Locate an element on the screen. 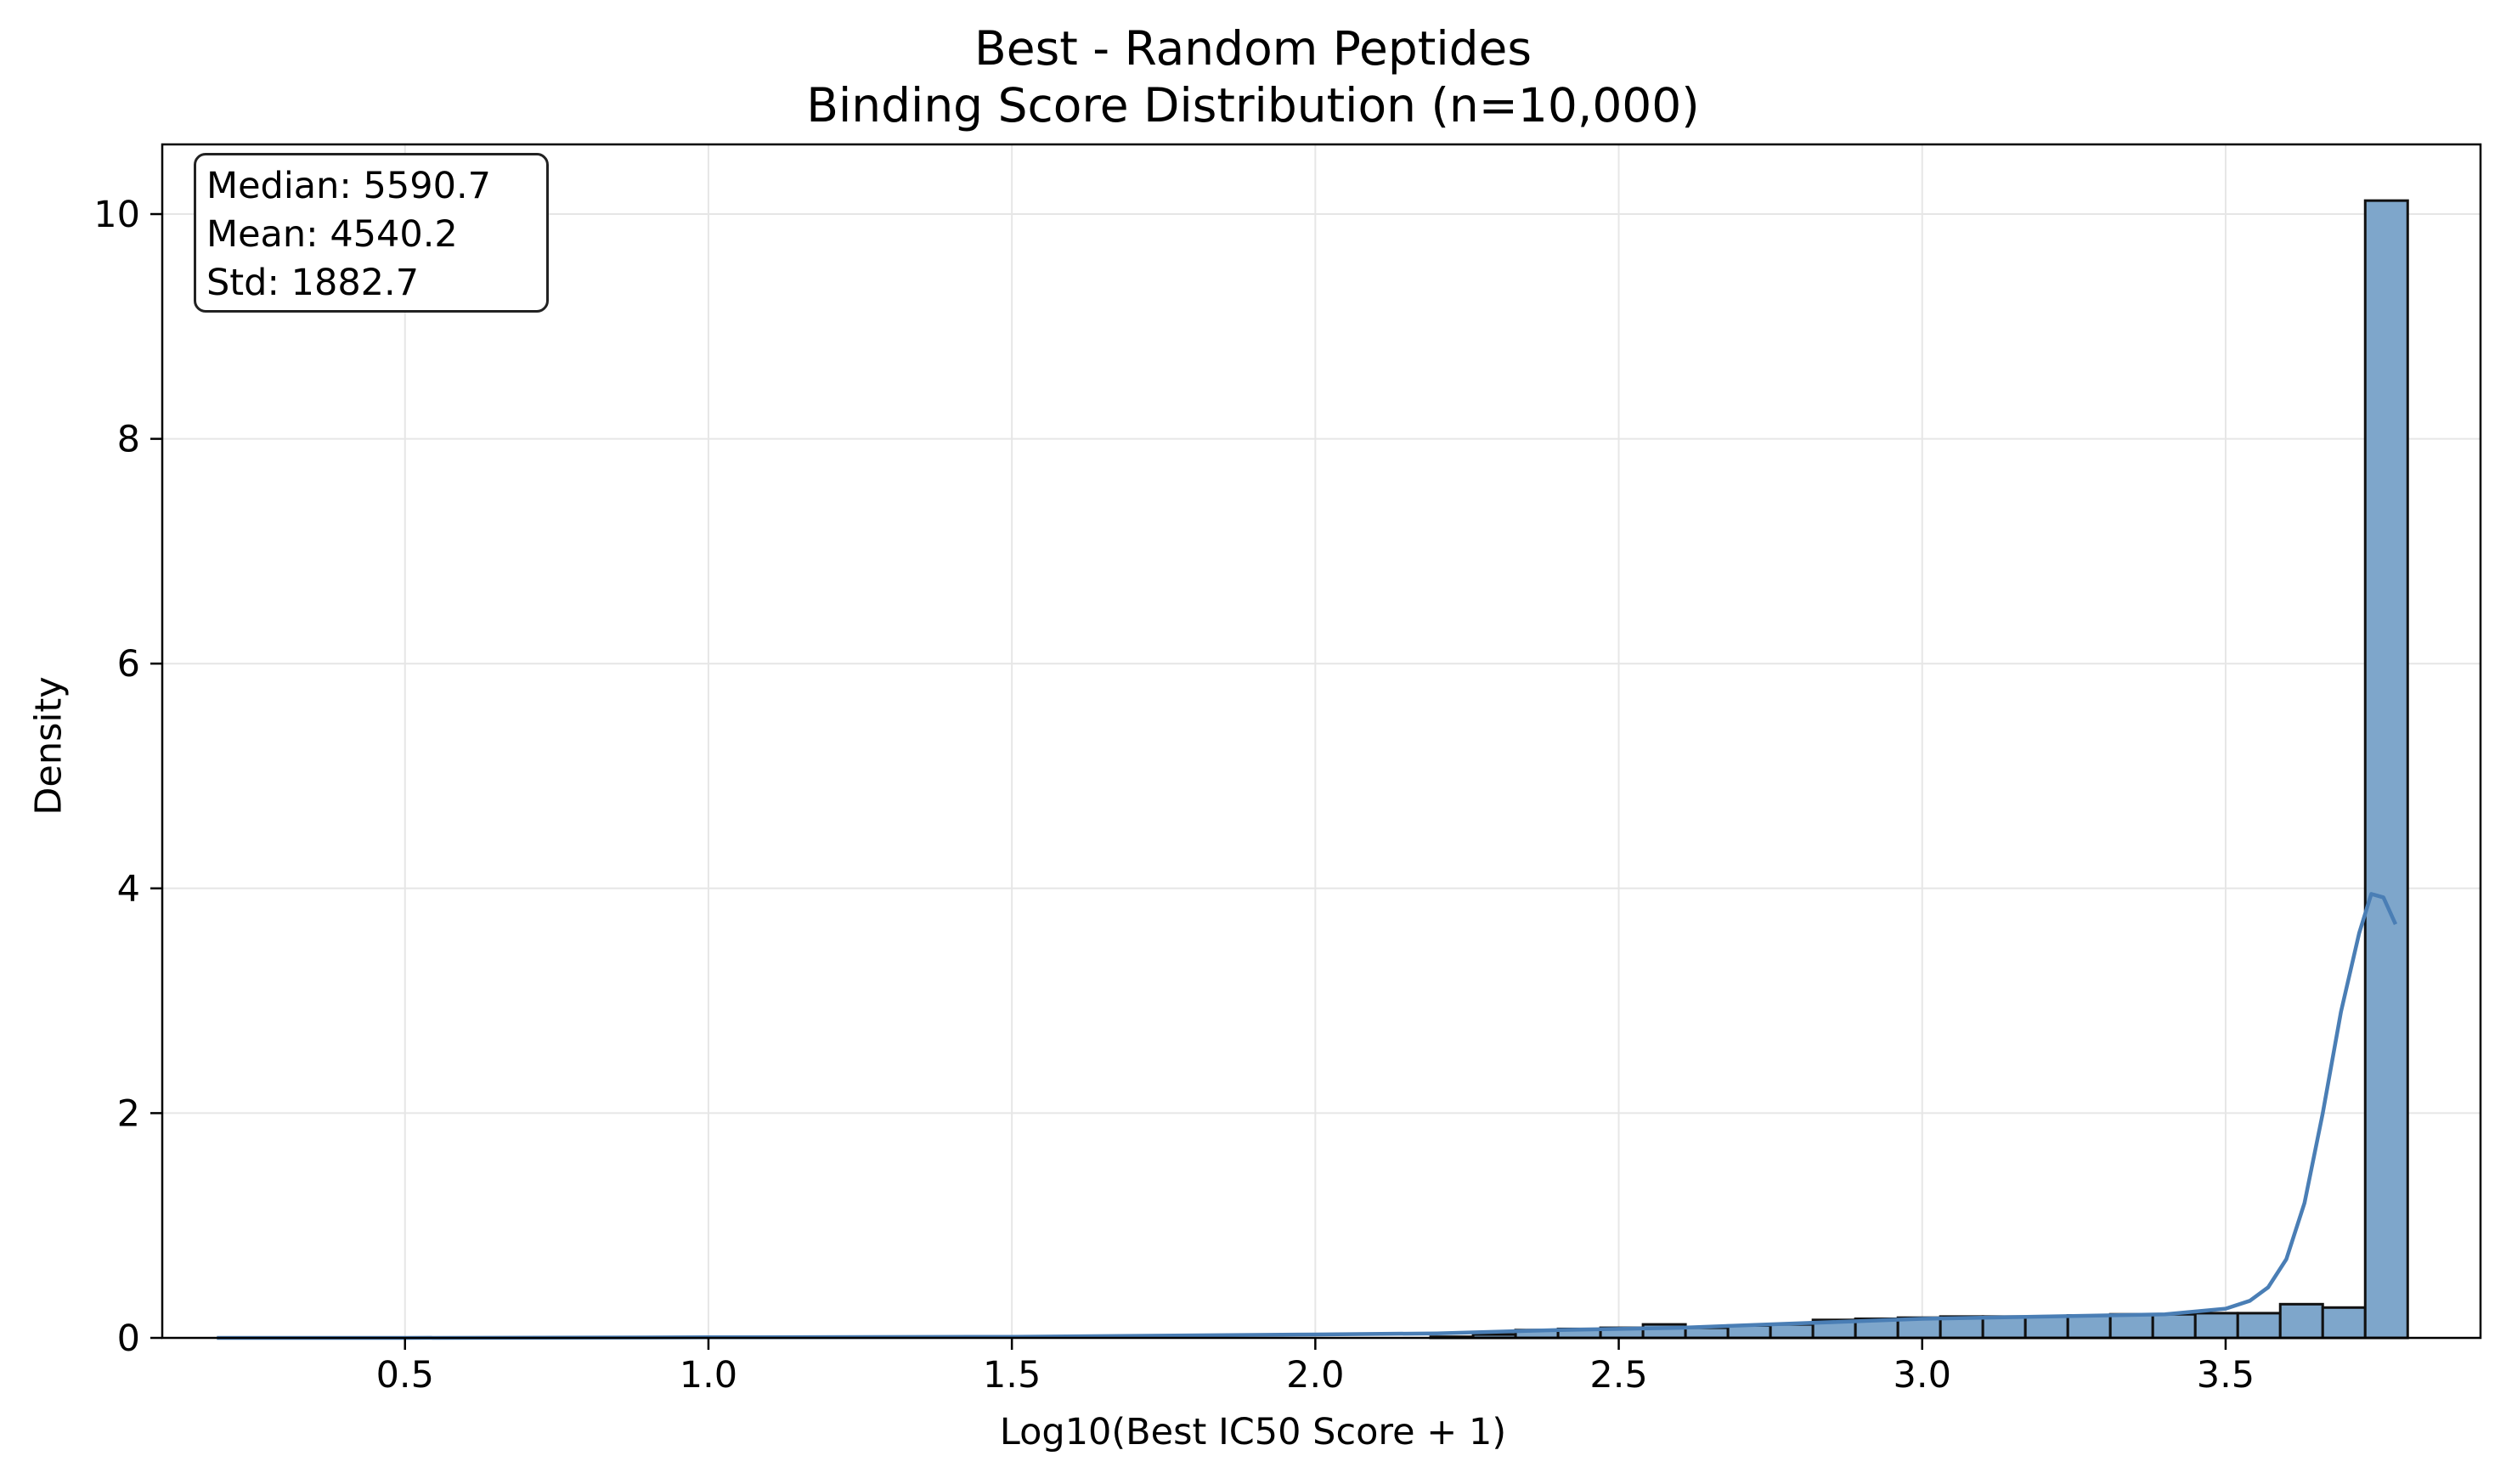  chart-title-line-1: Best - Random Peptides is located at coordinates (1253, 48).